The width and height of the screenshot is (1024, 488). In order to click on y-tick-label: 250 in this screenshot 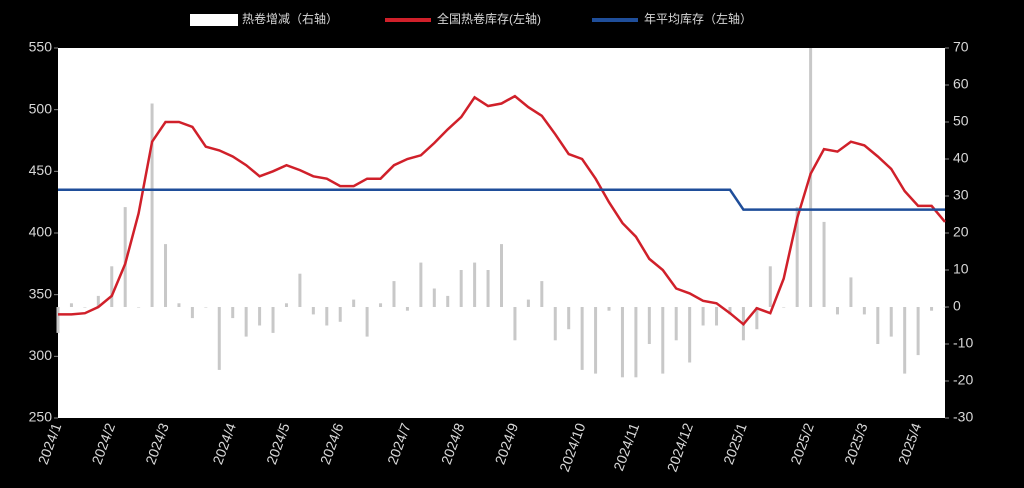, I will do `click(41, 417)`.